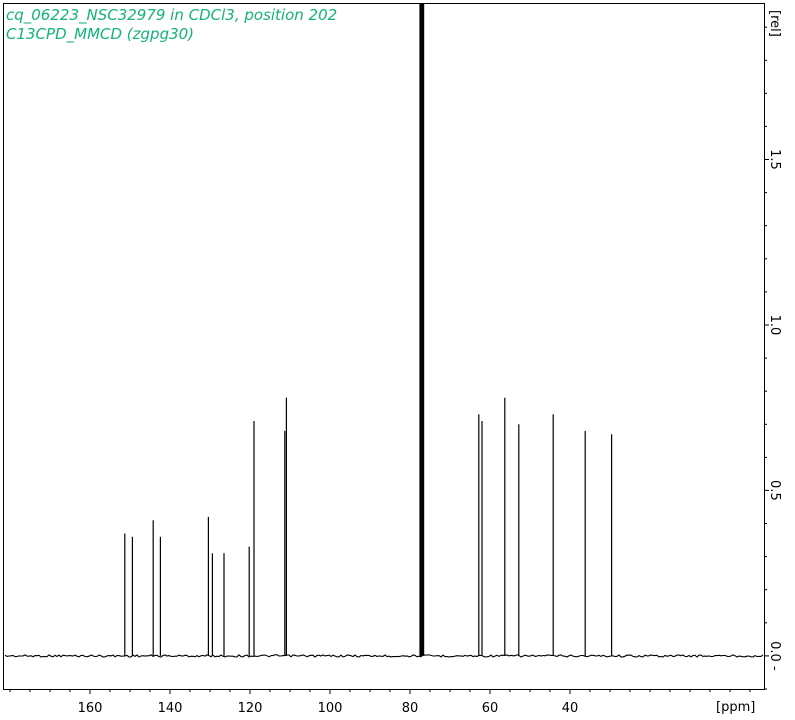 The width and height of the screenshot is (795, 720). What do you see at coordinates (380, 702) in the screenshot?
I see `x-axis: 160 140 120 100 80 60 40` at bounding box center [380, 702].